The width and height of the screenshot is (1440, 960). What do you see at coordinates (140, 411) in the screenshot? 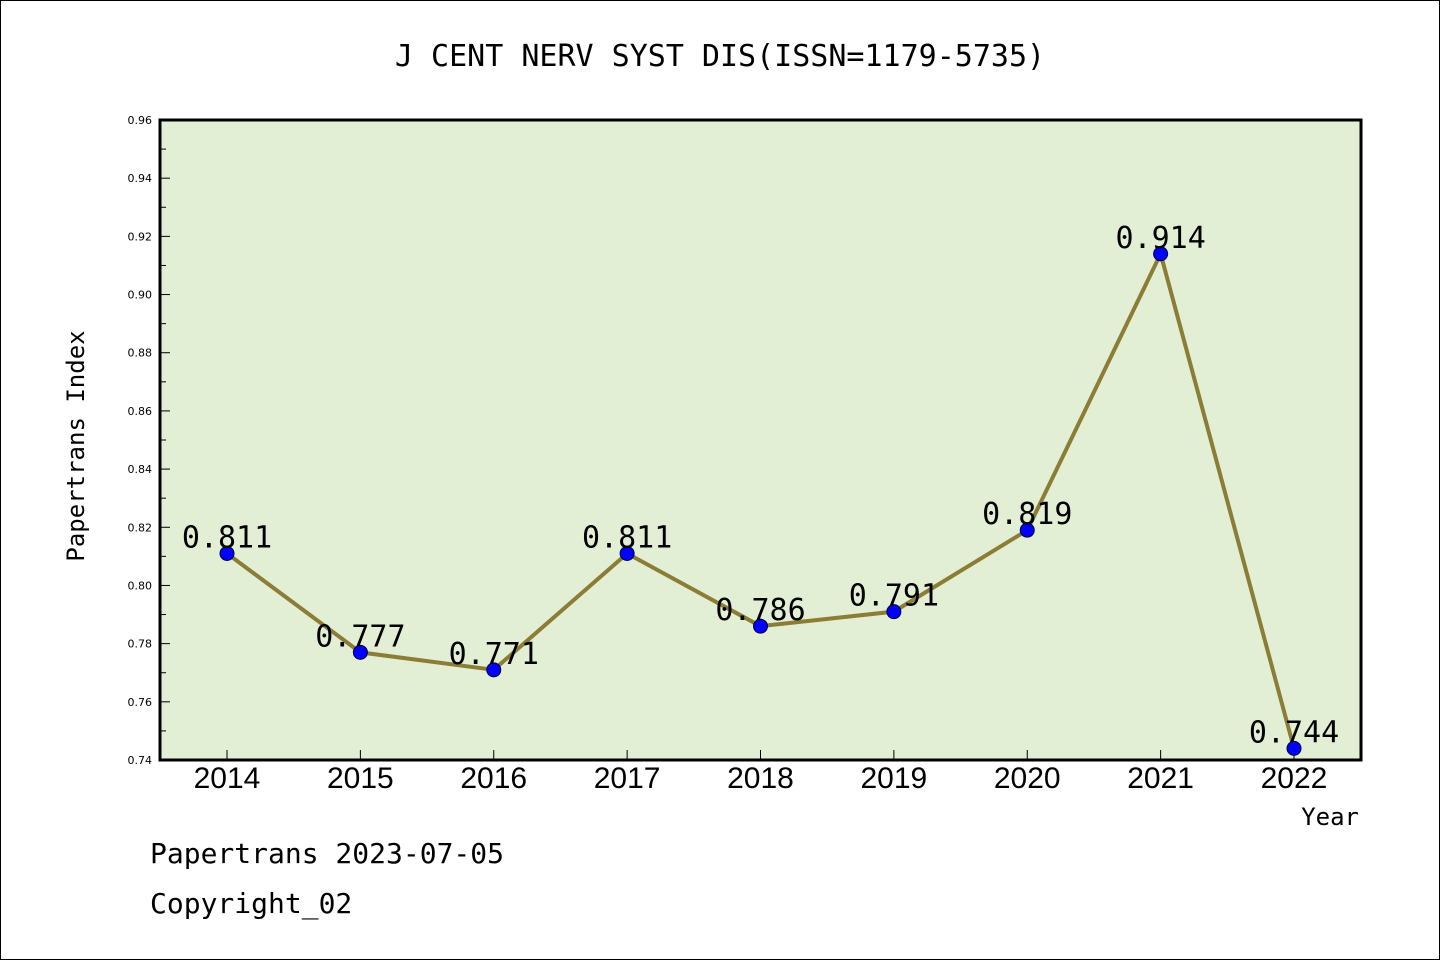
I see `y-tick-label: 0.86` at bounding box center [140, 411].